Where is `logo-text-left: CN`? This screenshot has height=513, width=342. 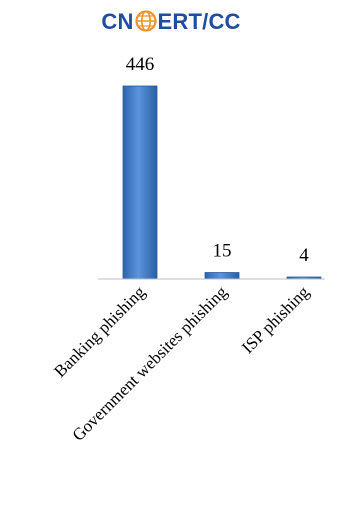
logo-text-left: CN is located at coordinates (117, 21).